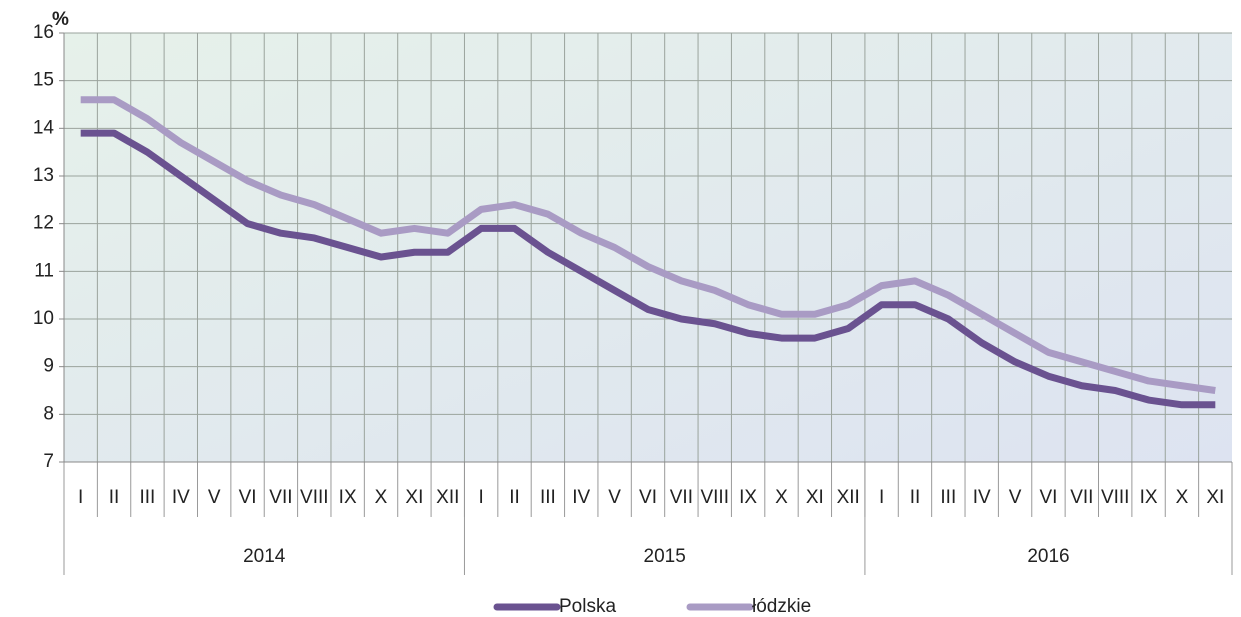 The image size is (1241, 617). I want to click on year-label: 2016, so click(1048, 556).